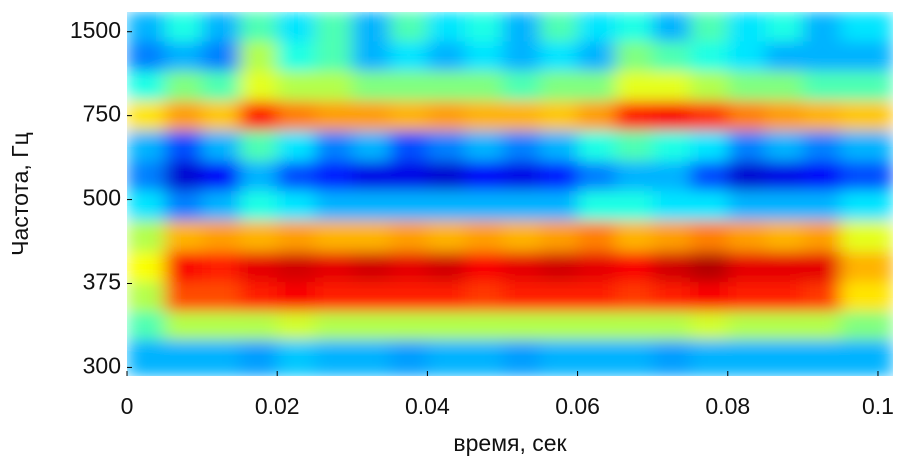  What do you see at coordinates (510, 443) in the screenshot?
I see `x-axis-label: время, сек` at bounding box center [510, 443].